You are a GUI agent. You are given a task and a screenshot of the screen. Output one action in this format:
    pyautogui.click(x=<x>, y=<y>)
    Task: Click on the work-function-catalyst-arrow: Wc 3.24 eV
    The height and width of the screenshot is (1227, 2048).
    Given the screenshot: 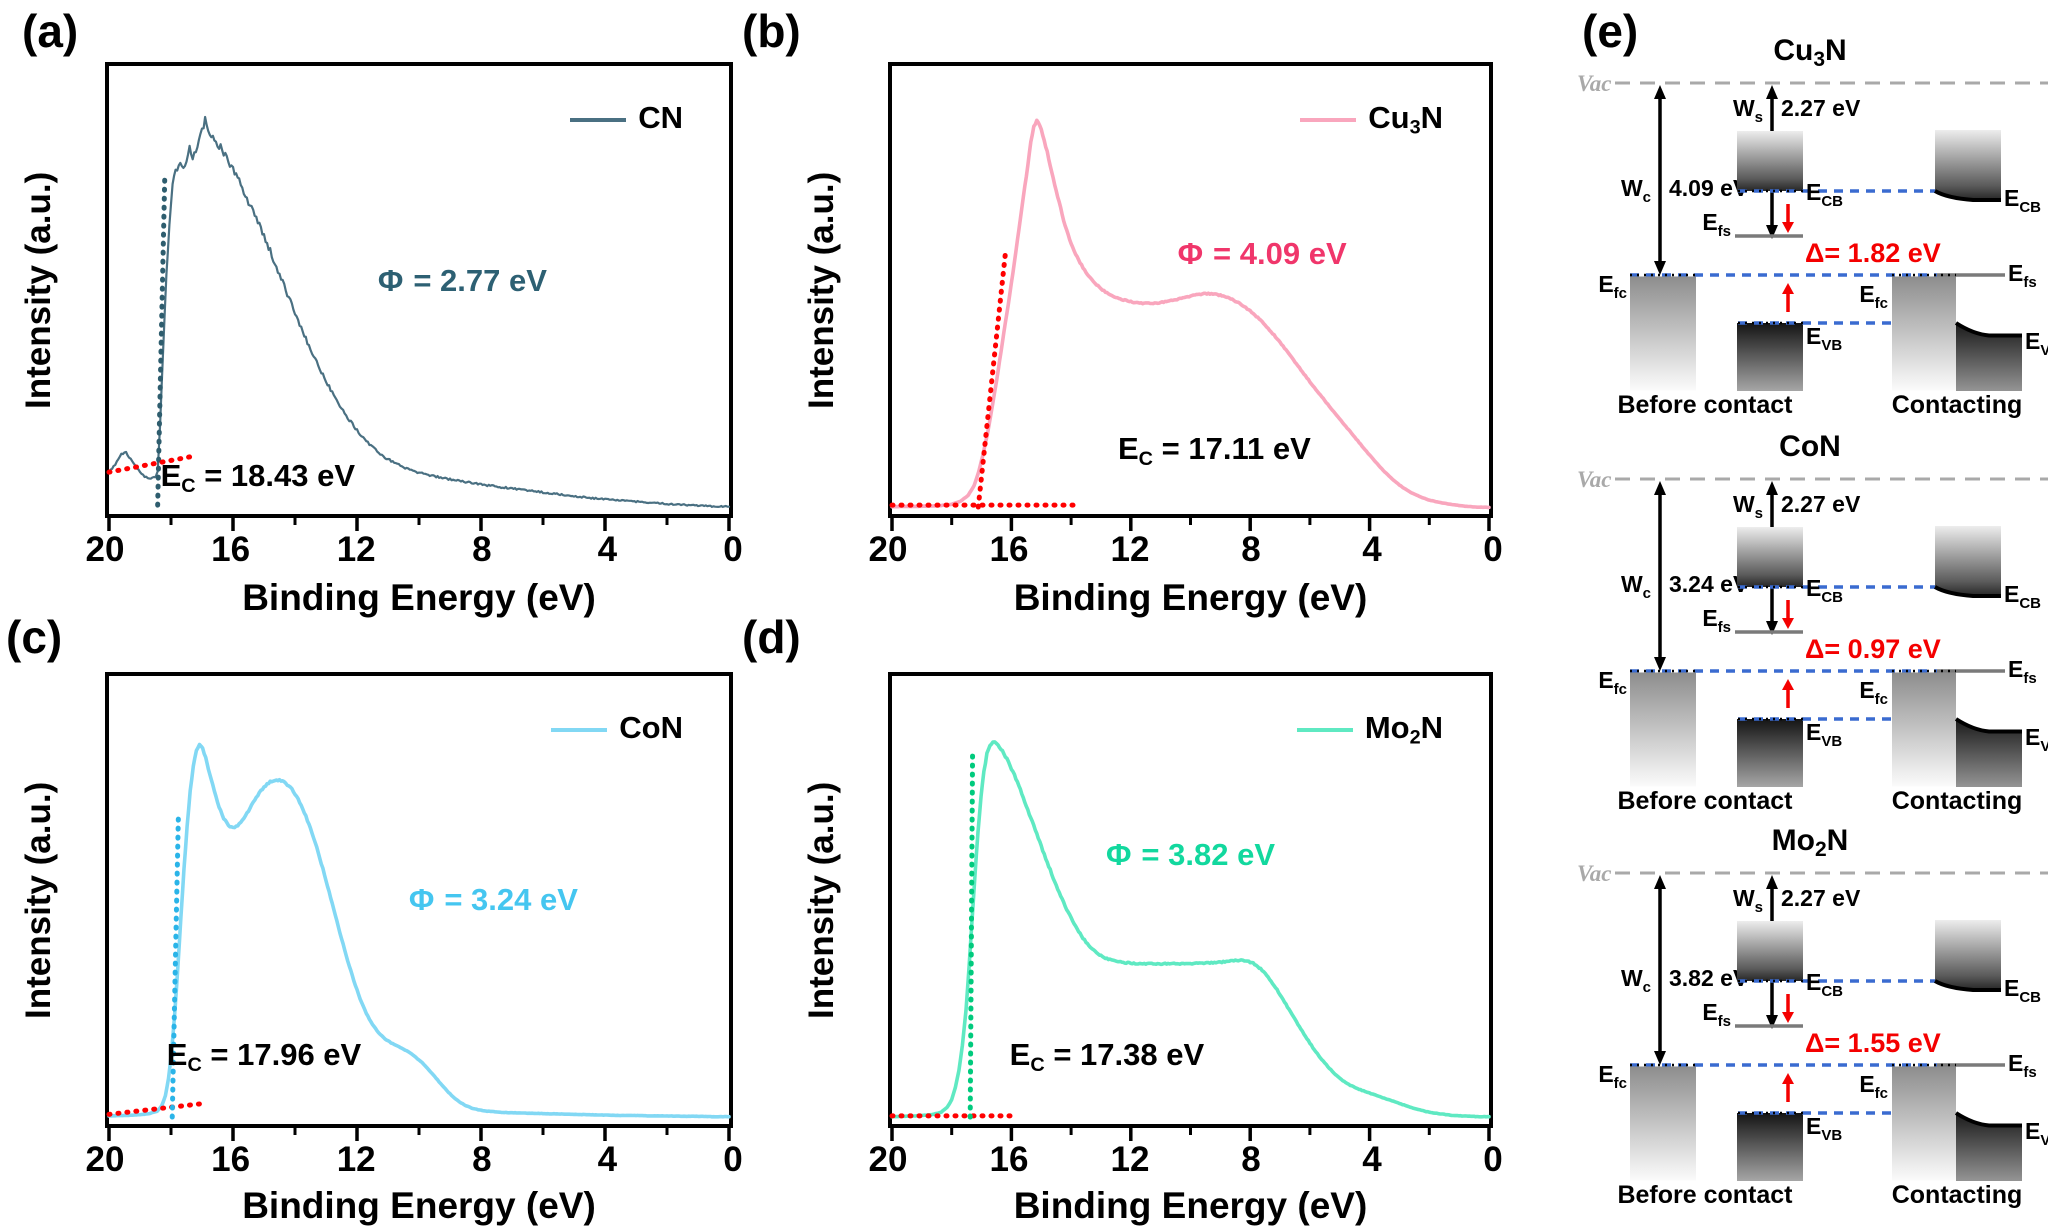 What is the action you would take?
    pyautogui.click(x=1685, y=576)
    